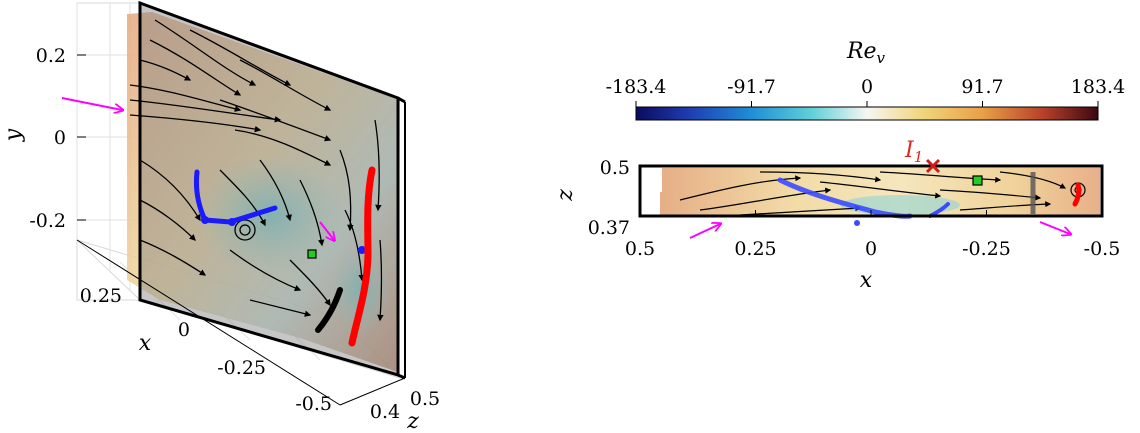  Describe the element at coordinates (313, 404) in the screenshot. I see `3d-xtick-3: -0.5` at that location.